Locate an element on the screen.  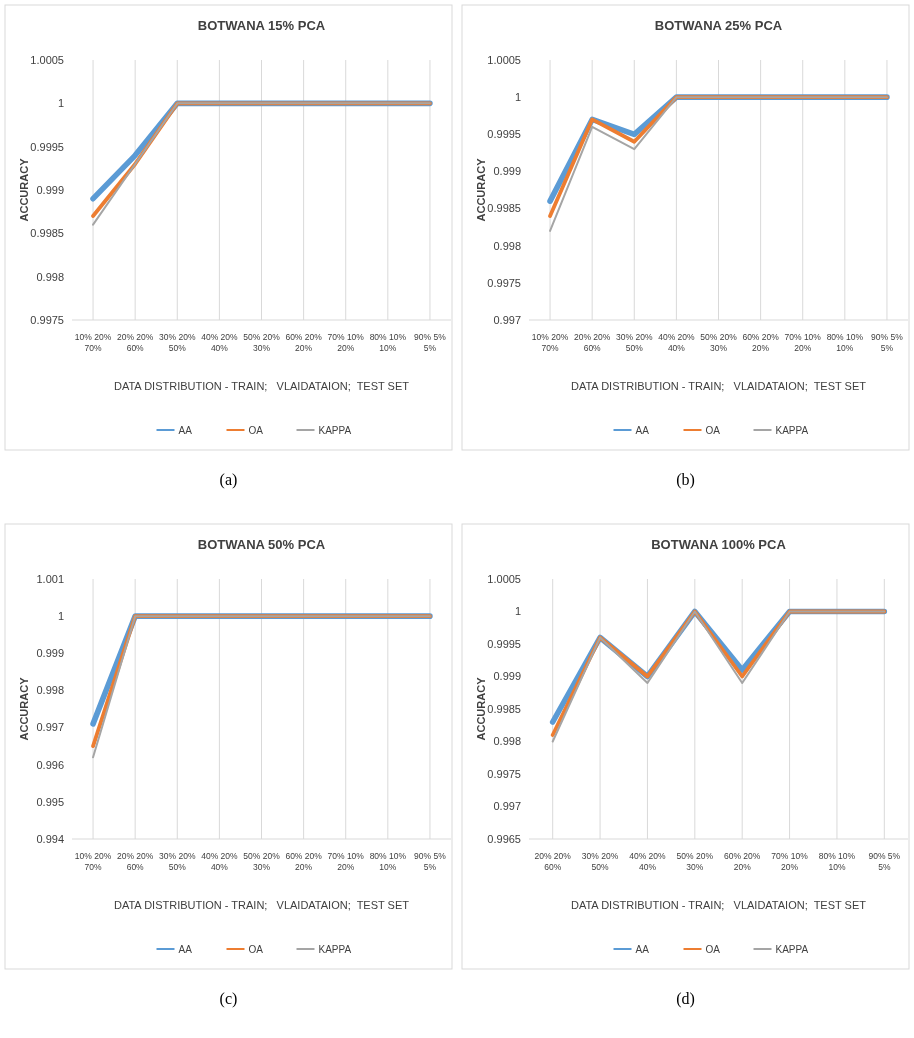
y-tick-label: 1.001 is located at coordinates (50, 578).